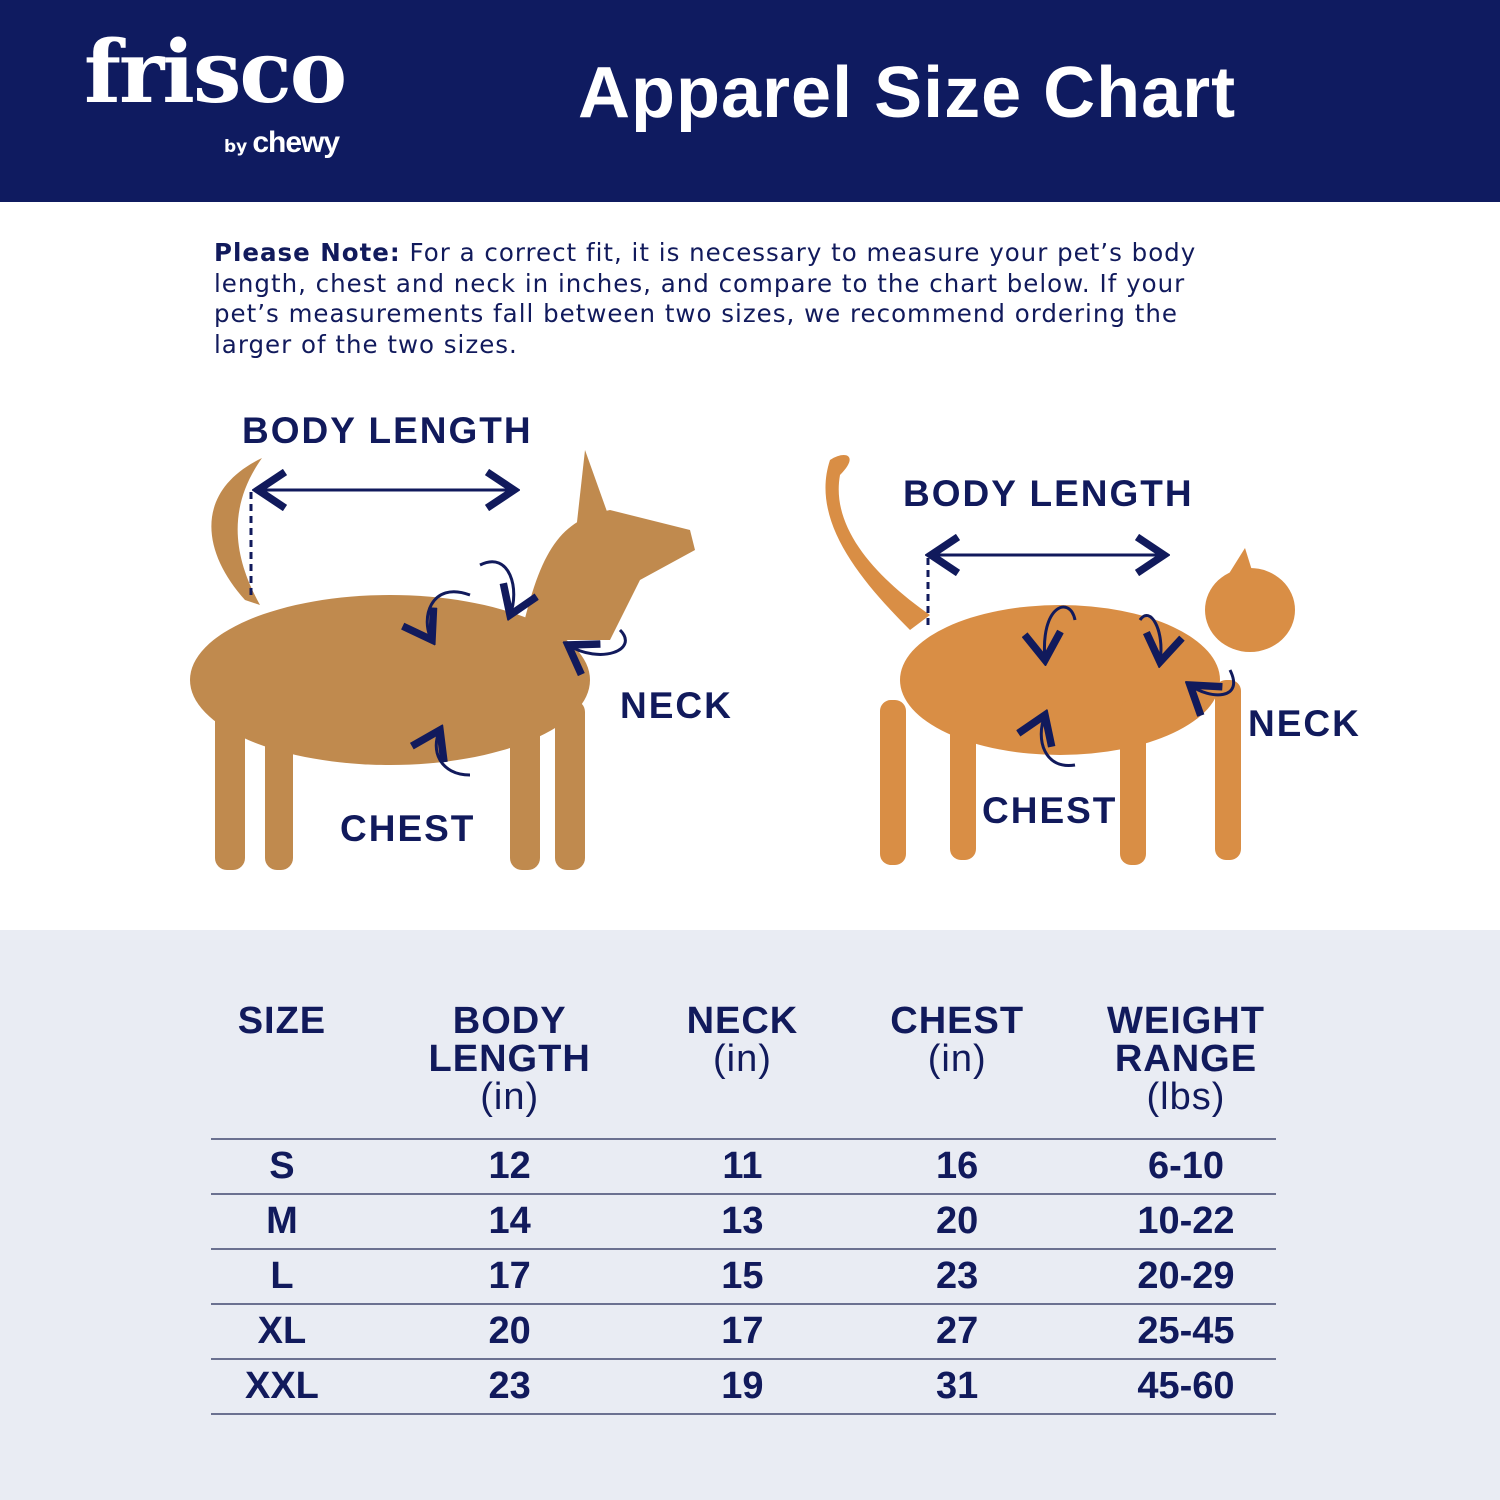  I want to click on table-row: M 14 13 20 10-22, so click(743, 1221).